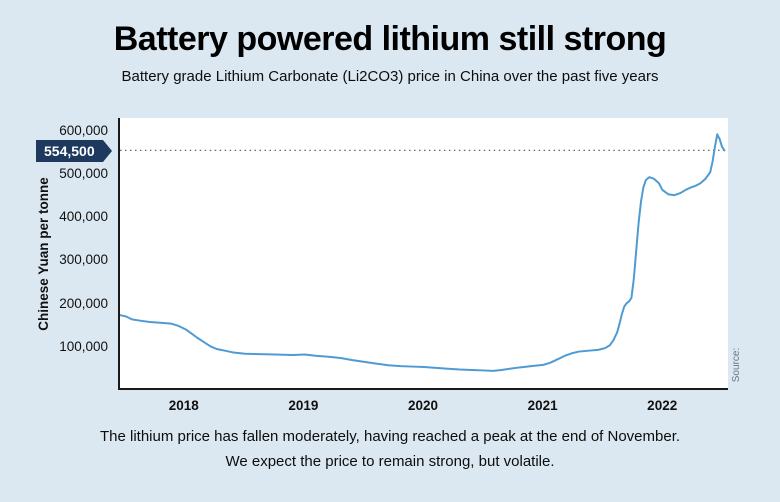 The height and width of the screenshot is (502, 780). Describe the element at coordinates (83, 217) in the screenshot. I see `y-tick-label: 400,000` at that location.